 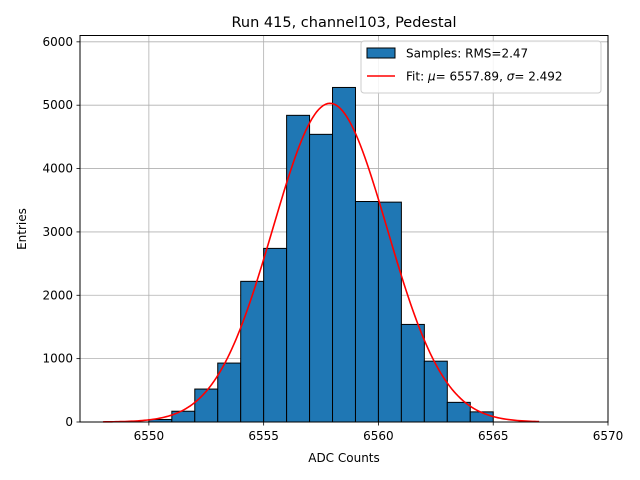 What do you see at coordinates (493, 436) in the screenshot?
I see `x-tick-label: 6565` at bounding box center [493, 436].